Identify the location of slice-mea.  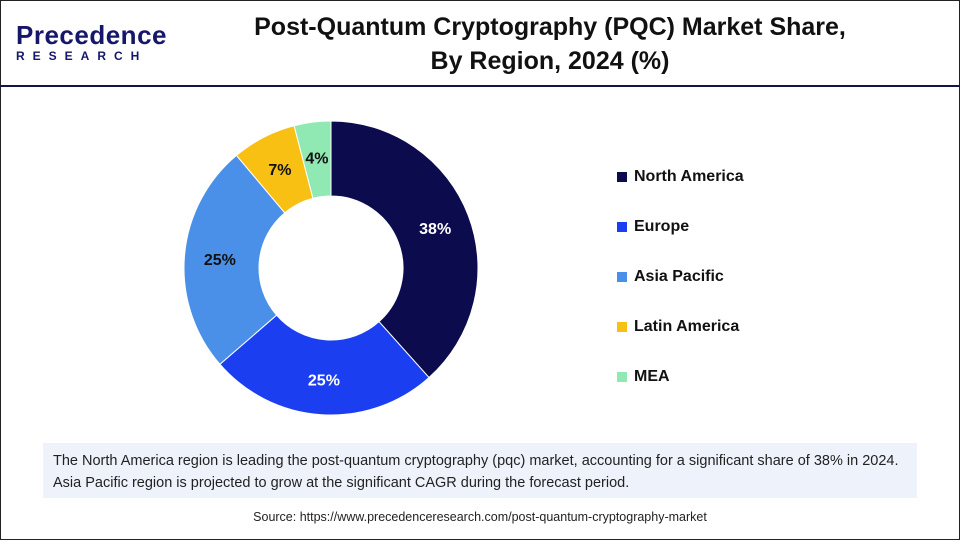
(312, 159).